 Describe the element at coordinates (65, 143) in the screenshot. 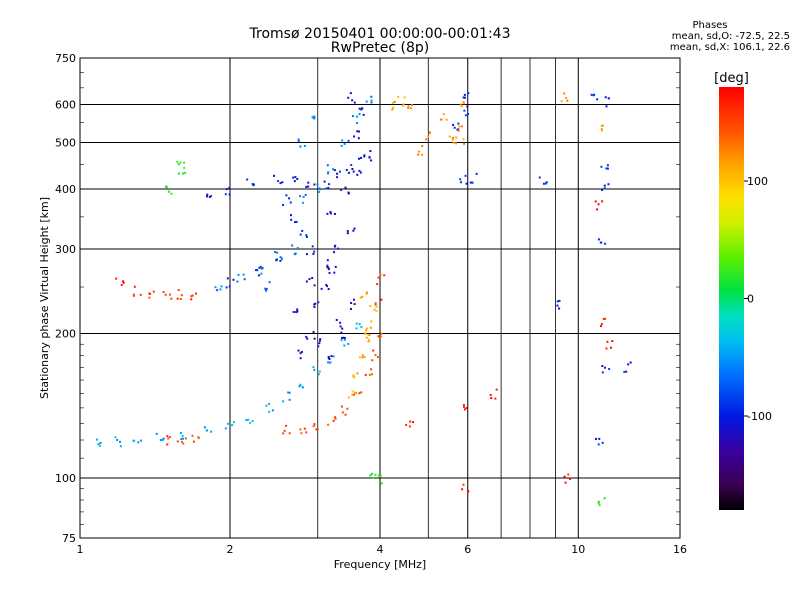

I see `y-tick-label: 500` at that location.